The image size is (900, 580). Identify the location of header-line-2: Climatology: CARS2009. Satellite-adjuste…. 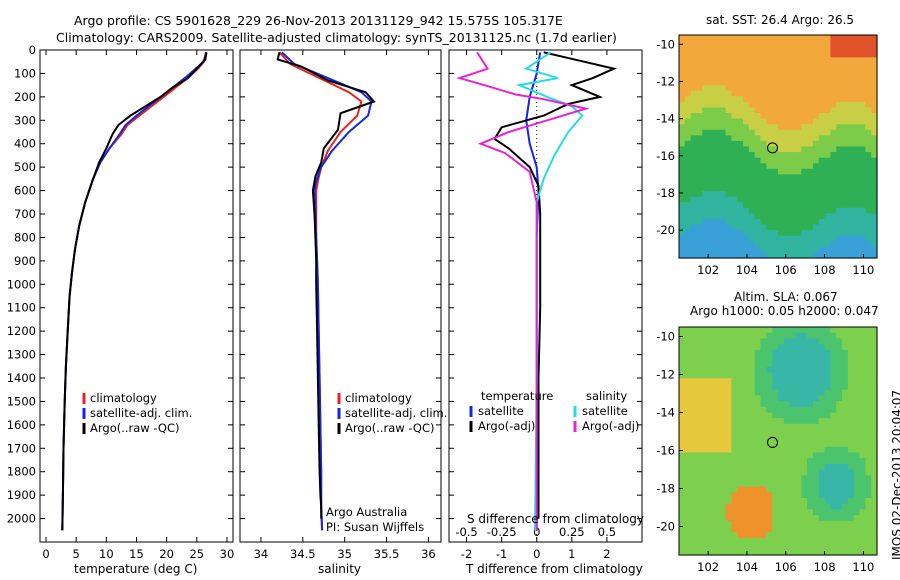
(336, 37).